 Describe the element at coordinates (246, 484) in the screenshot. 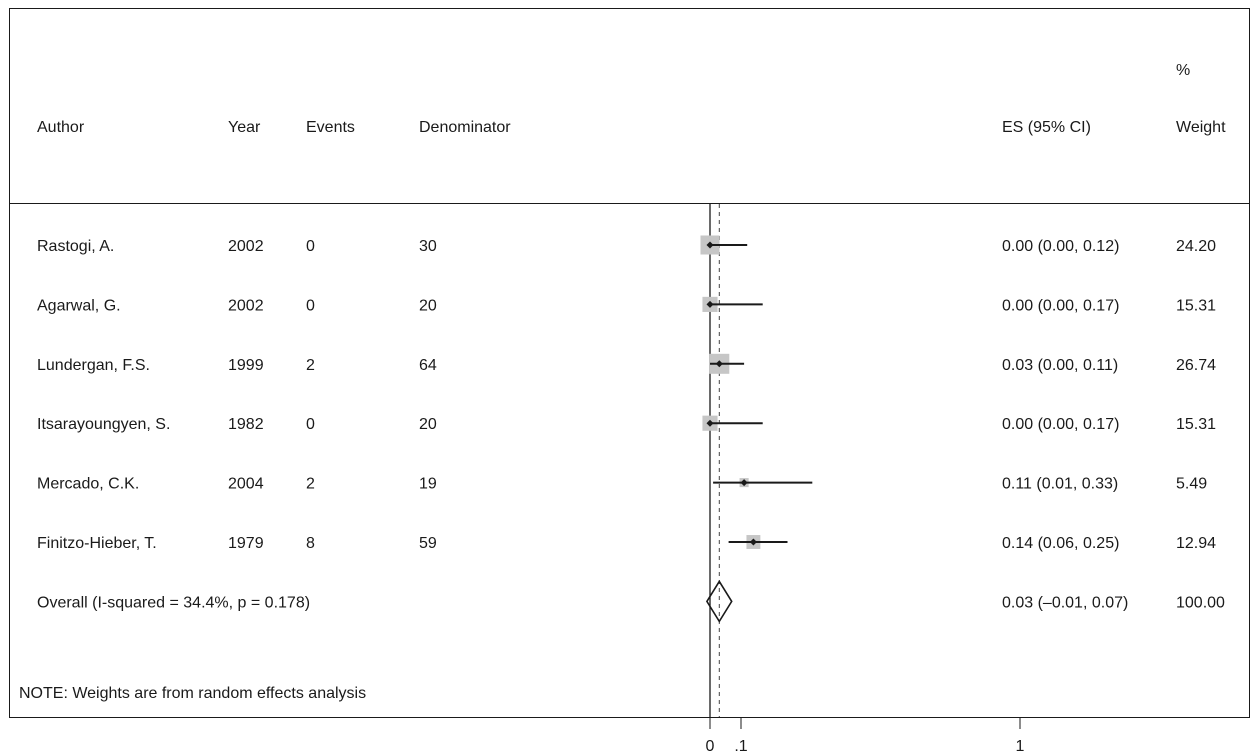

I see `study-year: 2004` at that location.